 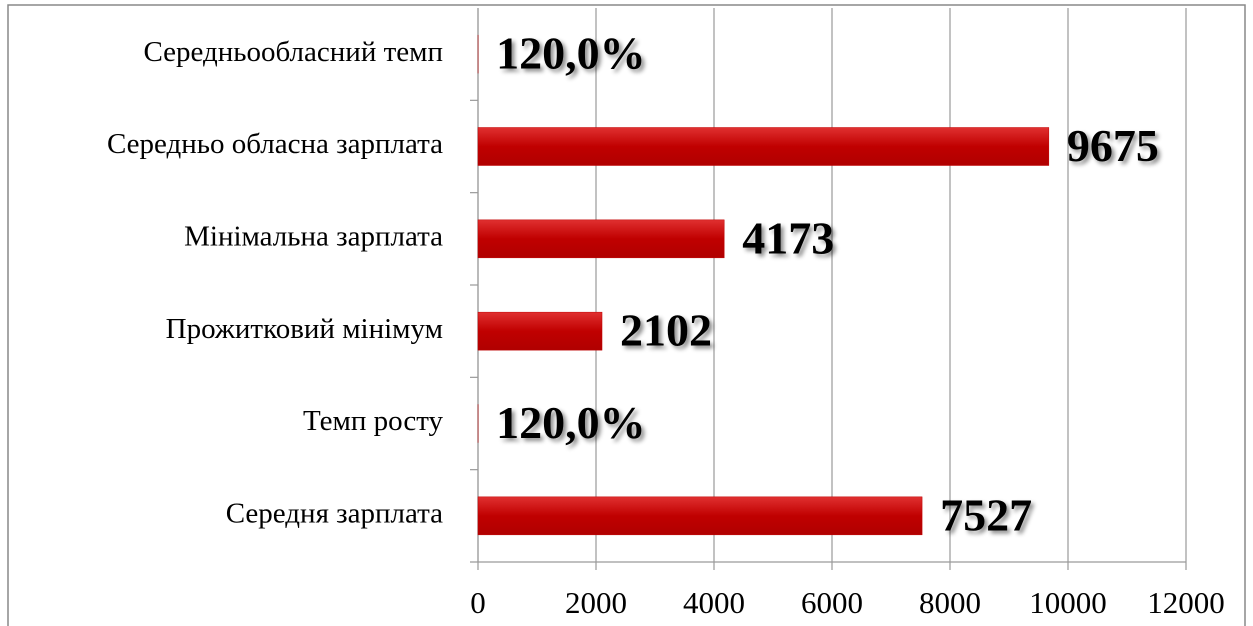 I want to click on x-tick-label: 0, so click(x=478, y=602).